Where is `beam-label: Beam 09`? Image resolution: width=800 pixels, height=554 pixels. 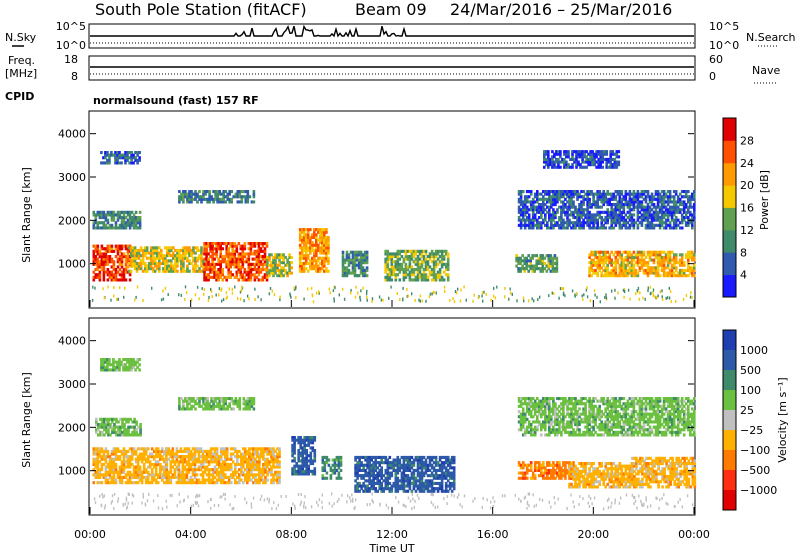
beam-label: Beam 09 is located at coordinates (391, 9).